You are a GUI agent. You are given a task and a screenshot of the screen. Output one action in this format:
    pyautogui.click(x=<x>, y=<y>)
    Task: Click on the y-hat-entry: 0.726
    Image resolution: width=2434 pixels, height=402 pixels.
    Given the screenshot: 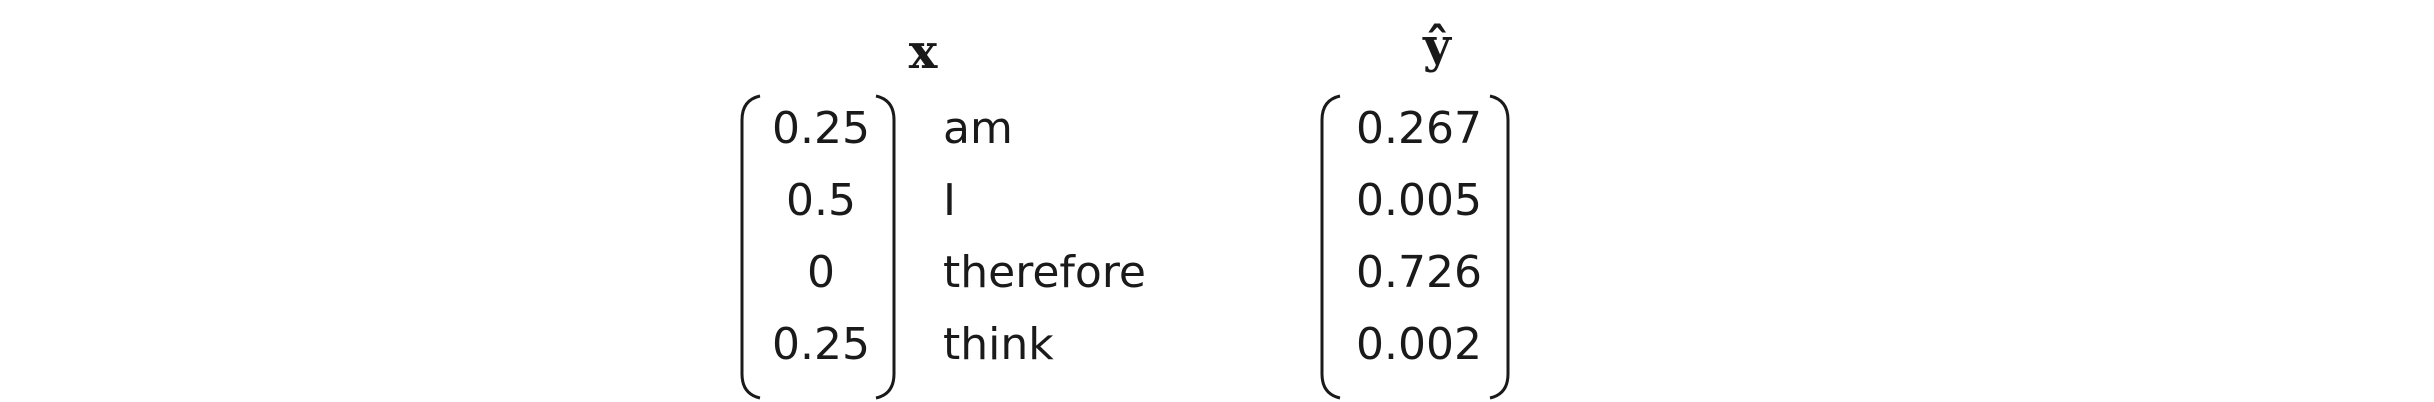 What is the action you would take?
    pyautogui.click(x=1419, y=272)
    